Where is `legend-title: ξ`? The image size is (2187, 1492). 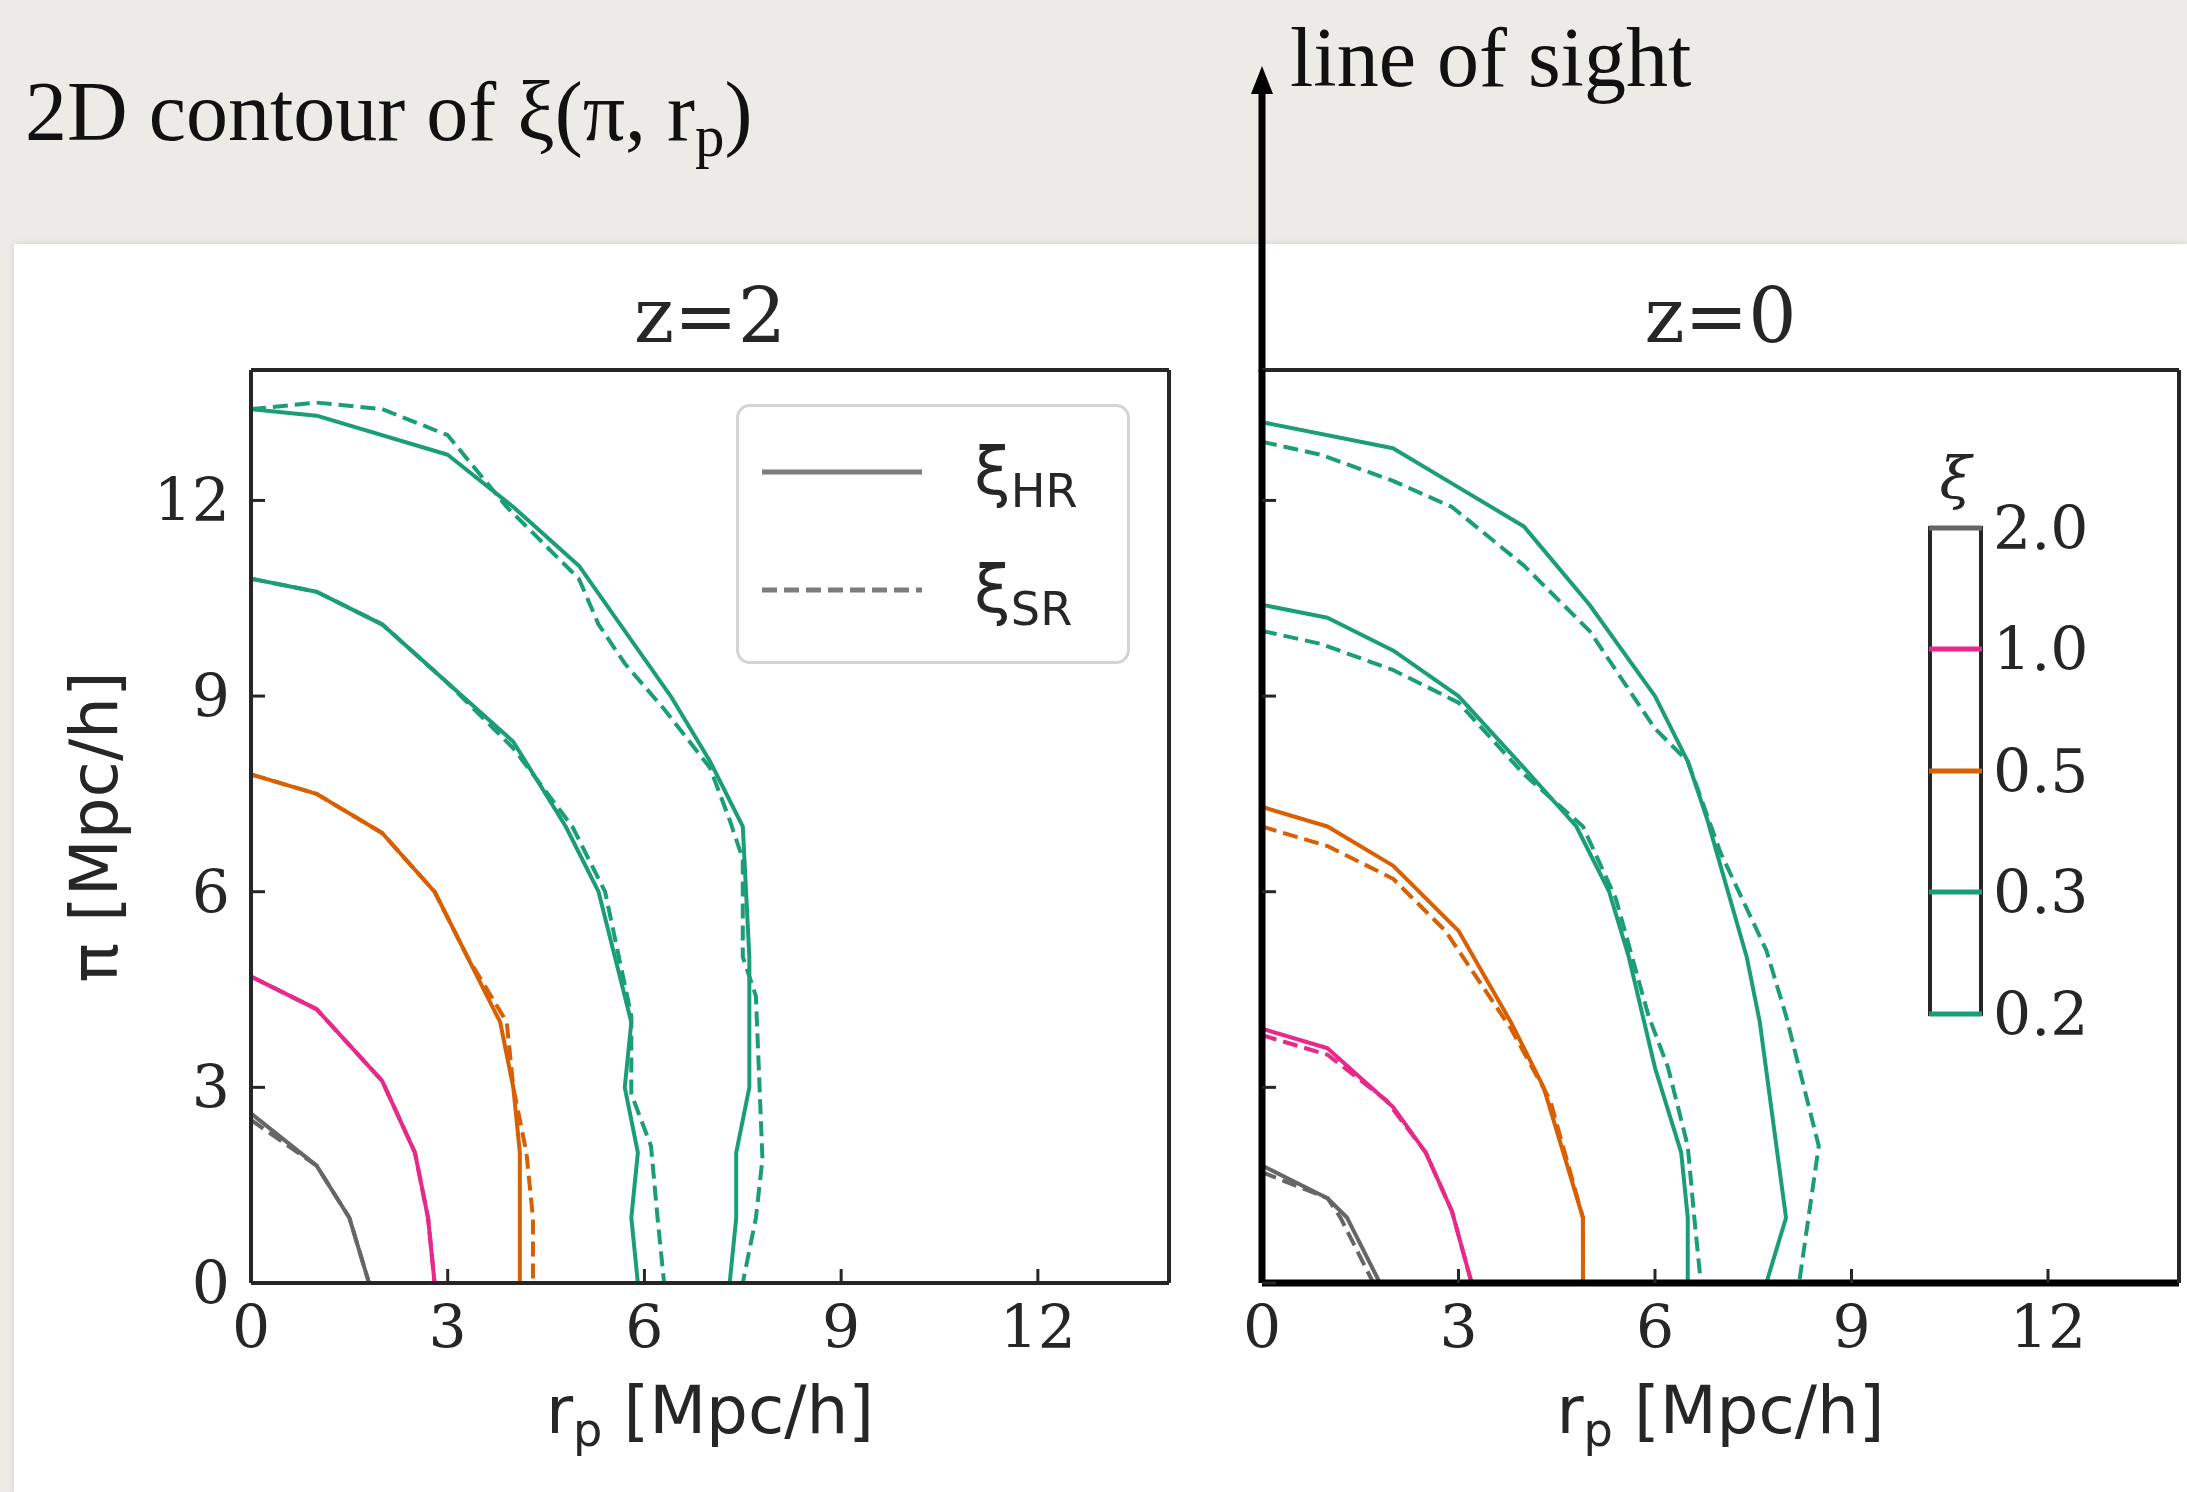
legend-title: ξ is located at coordinates (1955, 477).